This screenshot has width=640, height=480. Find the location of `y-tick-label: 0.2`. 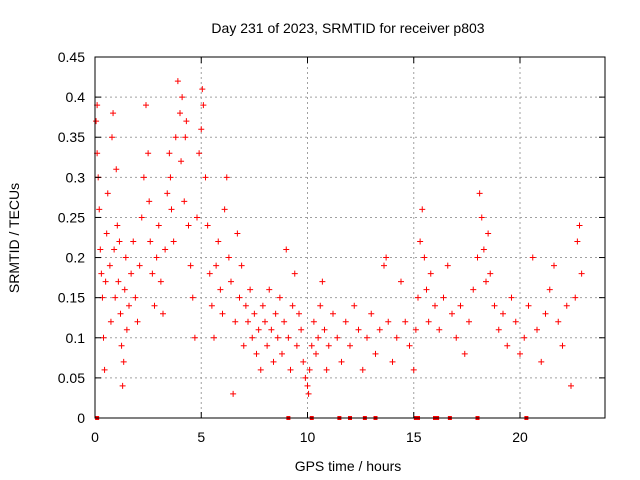

y-tick-label: 0.2 is located at coordinates (76, 258).